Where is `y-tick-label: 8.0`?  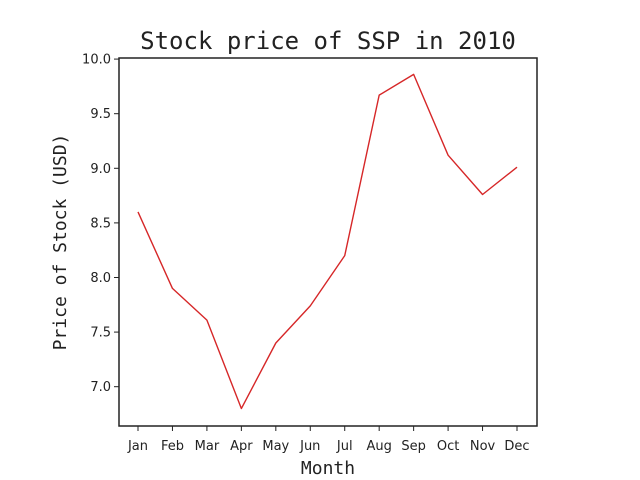 y-tick-label: 8.0 is located at coordinates (100, 278).